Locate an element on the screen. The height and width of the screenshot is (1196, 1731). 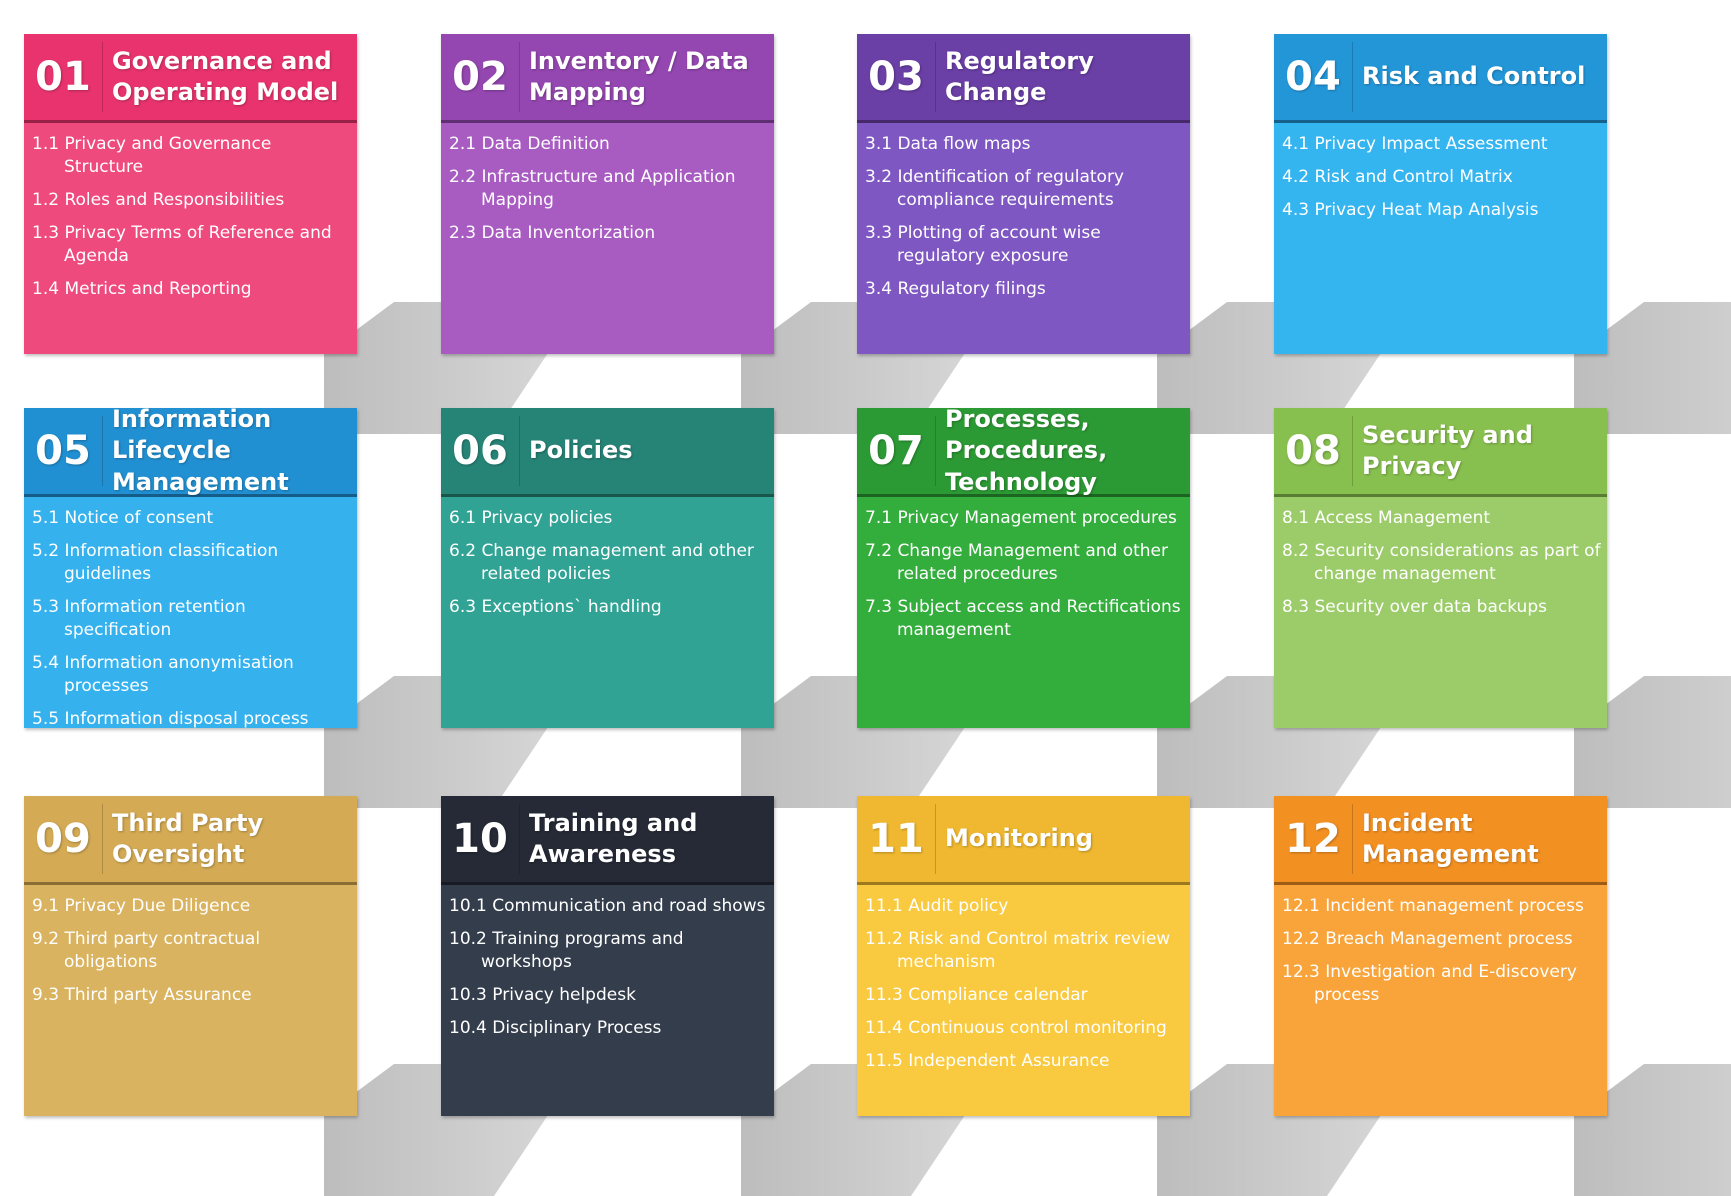
block-header: 09 Third Party Oversight is located at coordinates (190, 840).